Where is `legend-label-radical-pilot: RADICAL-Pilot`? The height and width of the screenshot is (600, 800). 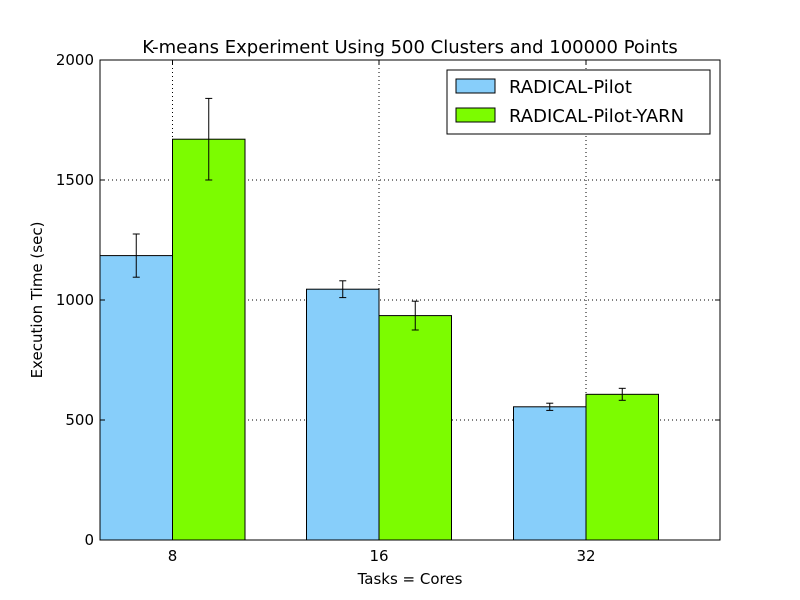
legend-label-radical-pilot: RADICAL-Pilot is located at coordinates (570, 87).